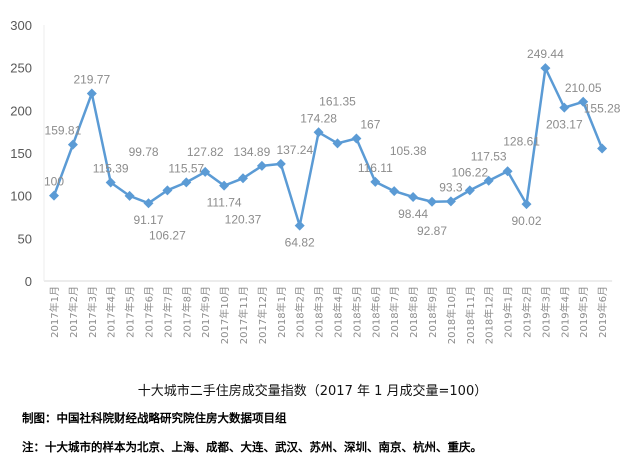 The image size is (625, 470). What do you see at coordinates (252, 152) in the screenshot?
I see `data-label: 134.89` at bounding box center [252, 152].